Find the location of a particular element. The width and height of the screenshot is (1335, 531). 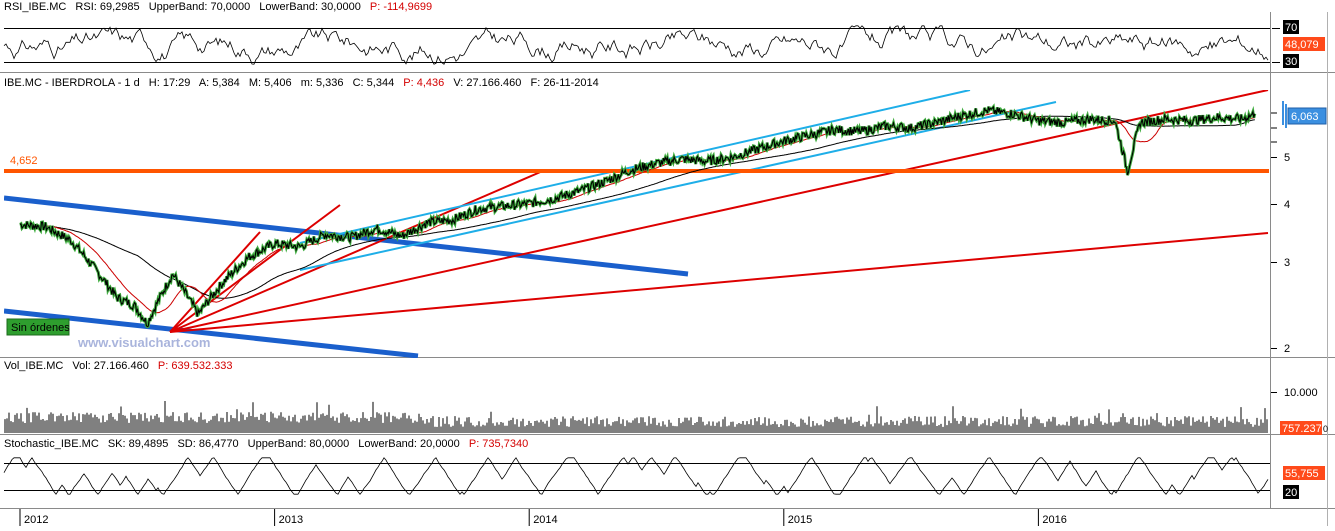

blue-channel-lower-line is located at coordinates (211, 333).